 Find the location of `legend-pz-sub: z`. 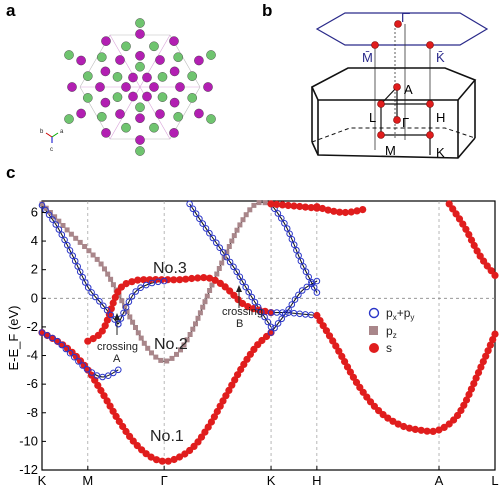

legend-pz-sub: z is located at coordinates (395, 335).